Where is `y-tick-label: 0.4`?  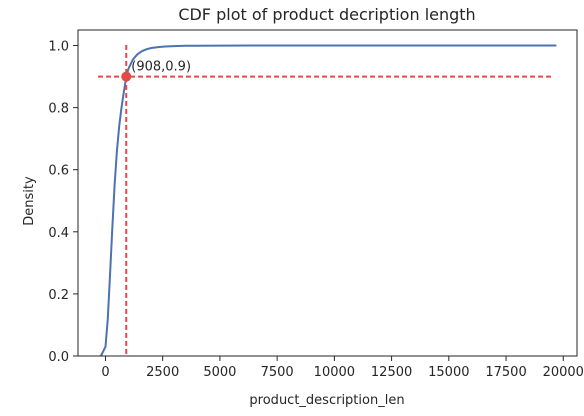 y-tick-label: 0.4 is located at coordinates (58, 233).